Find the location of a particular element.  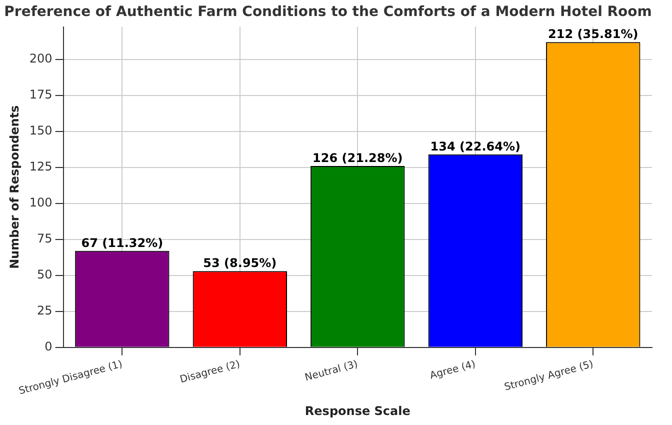

y-tick-label: 75 is located at coordinates (44, 239).